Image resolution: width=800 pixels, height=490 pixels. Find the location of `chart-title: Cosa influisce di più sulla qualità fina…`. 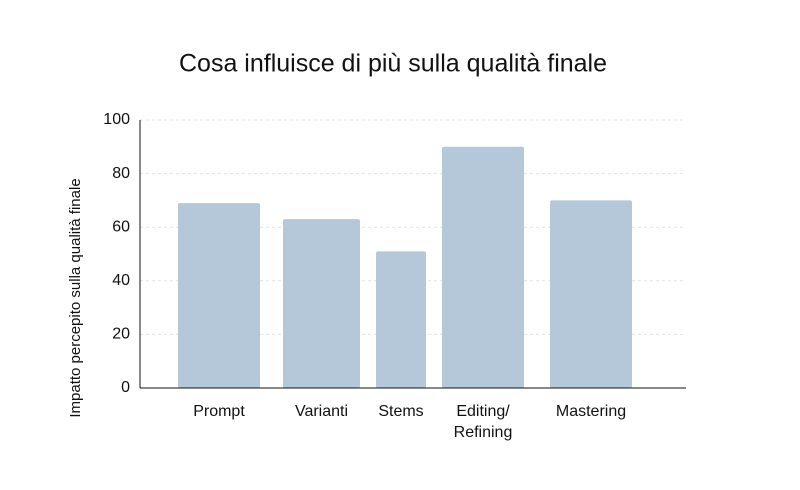

chart-title: Cosa influisce di più sulla qualità fina… is located at coordinates (393, 64).